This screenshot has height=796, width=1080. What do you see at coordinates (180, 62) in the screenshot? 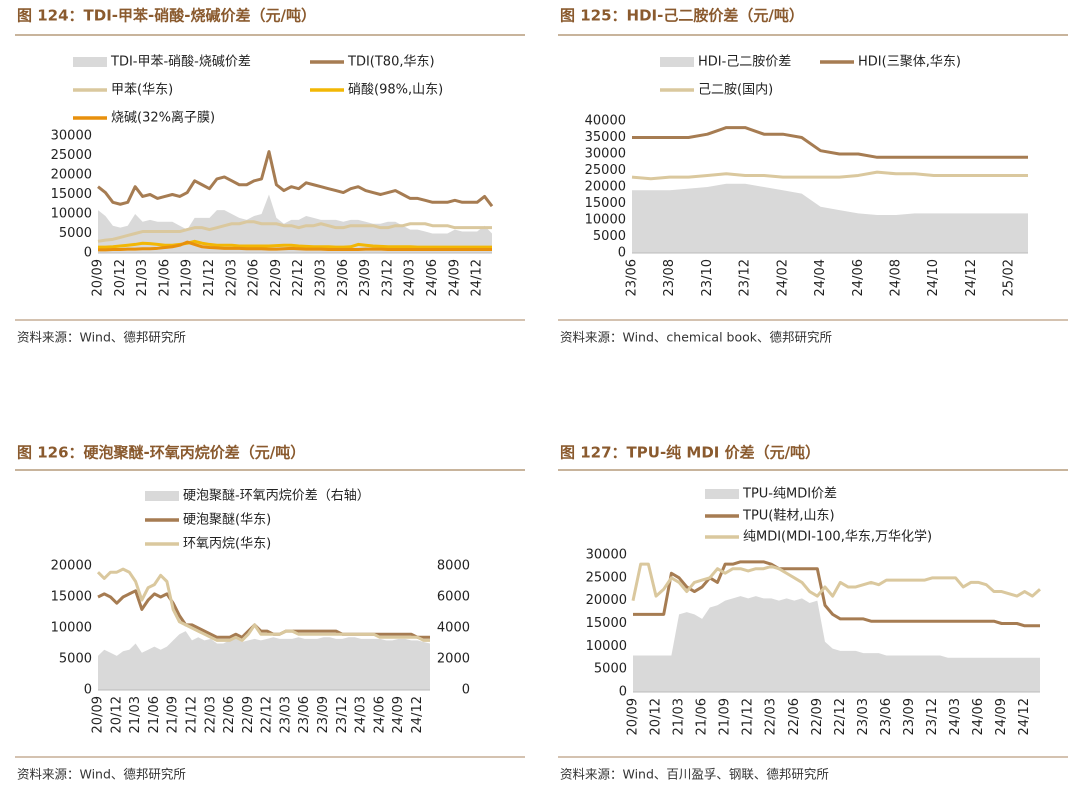
I see `legend-label: TDI-甲苯-硝酸-烧碱价差` at bounding box center [180, 62].